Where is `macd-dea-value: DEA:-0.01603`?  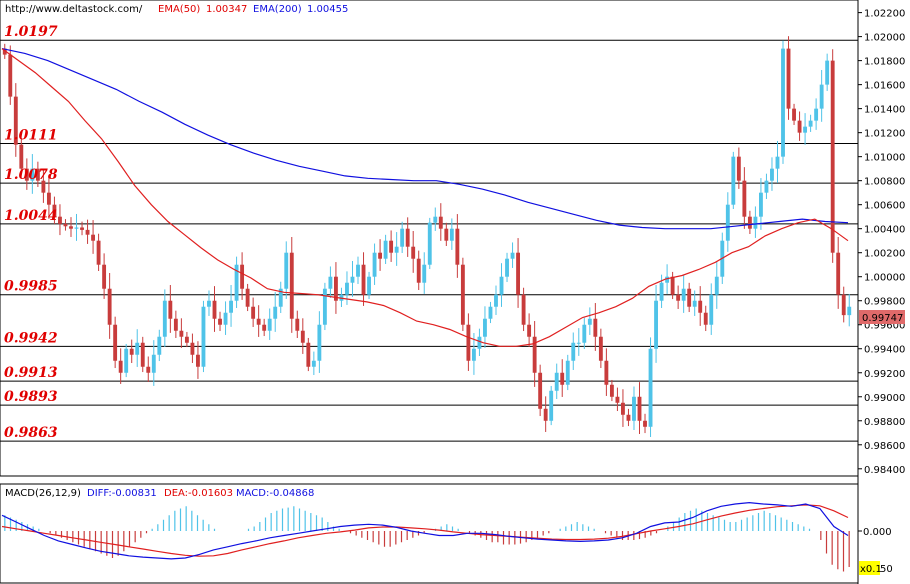 macd-dea-value: DEA:-0.01603 is located at coordinates (198, 493).